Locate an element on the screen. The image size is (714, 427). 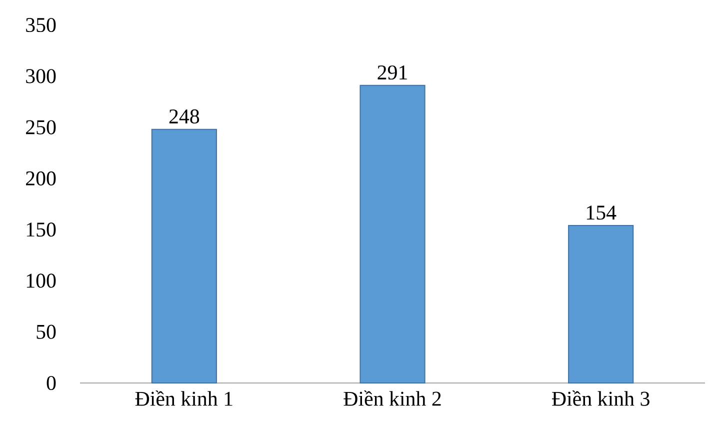
y-tick-label: 200 is located at coordinates (41, 178).